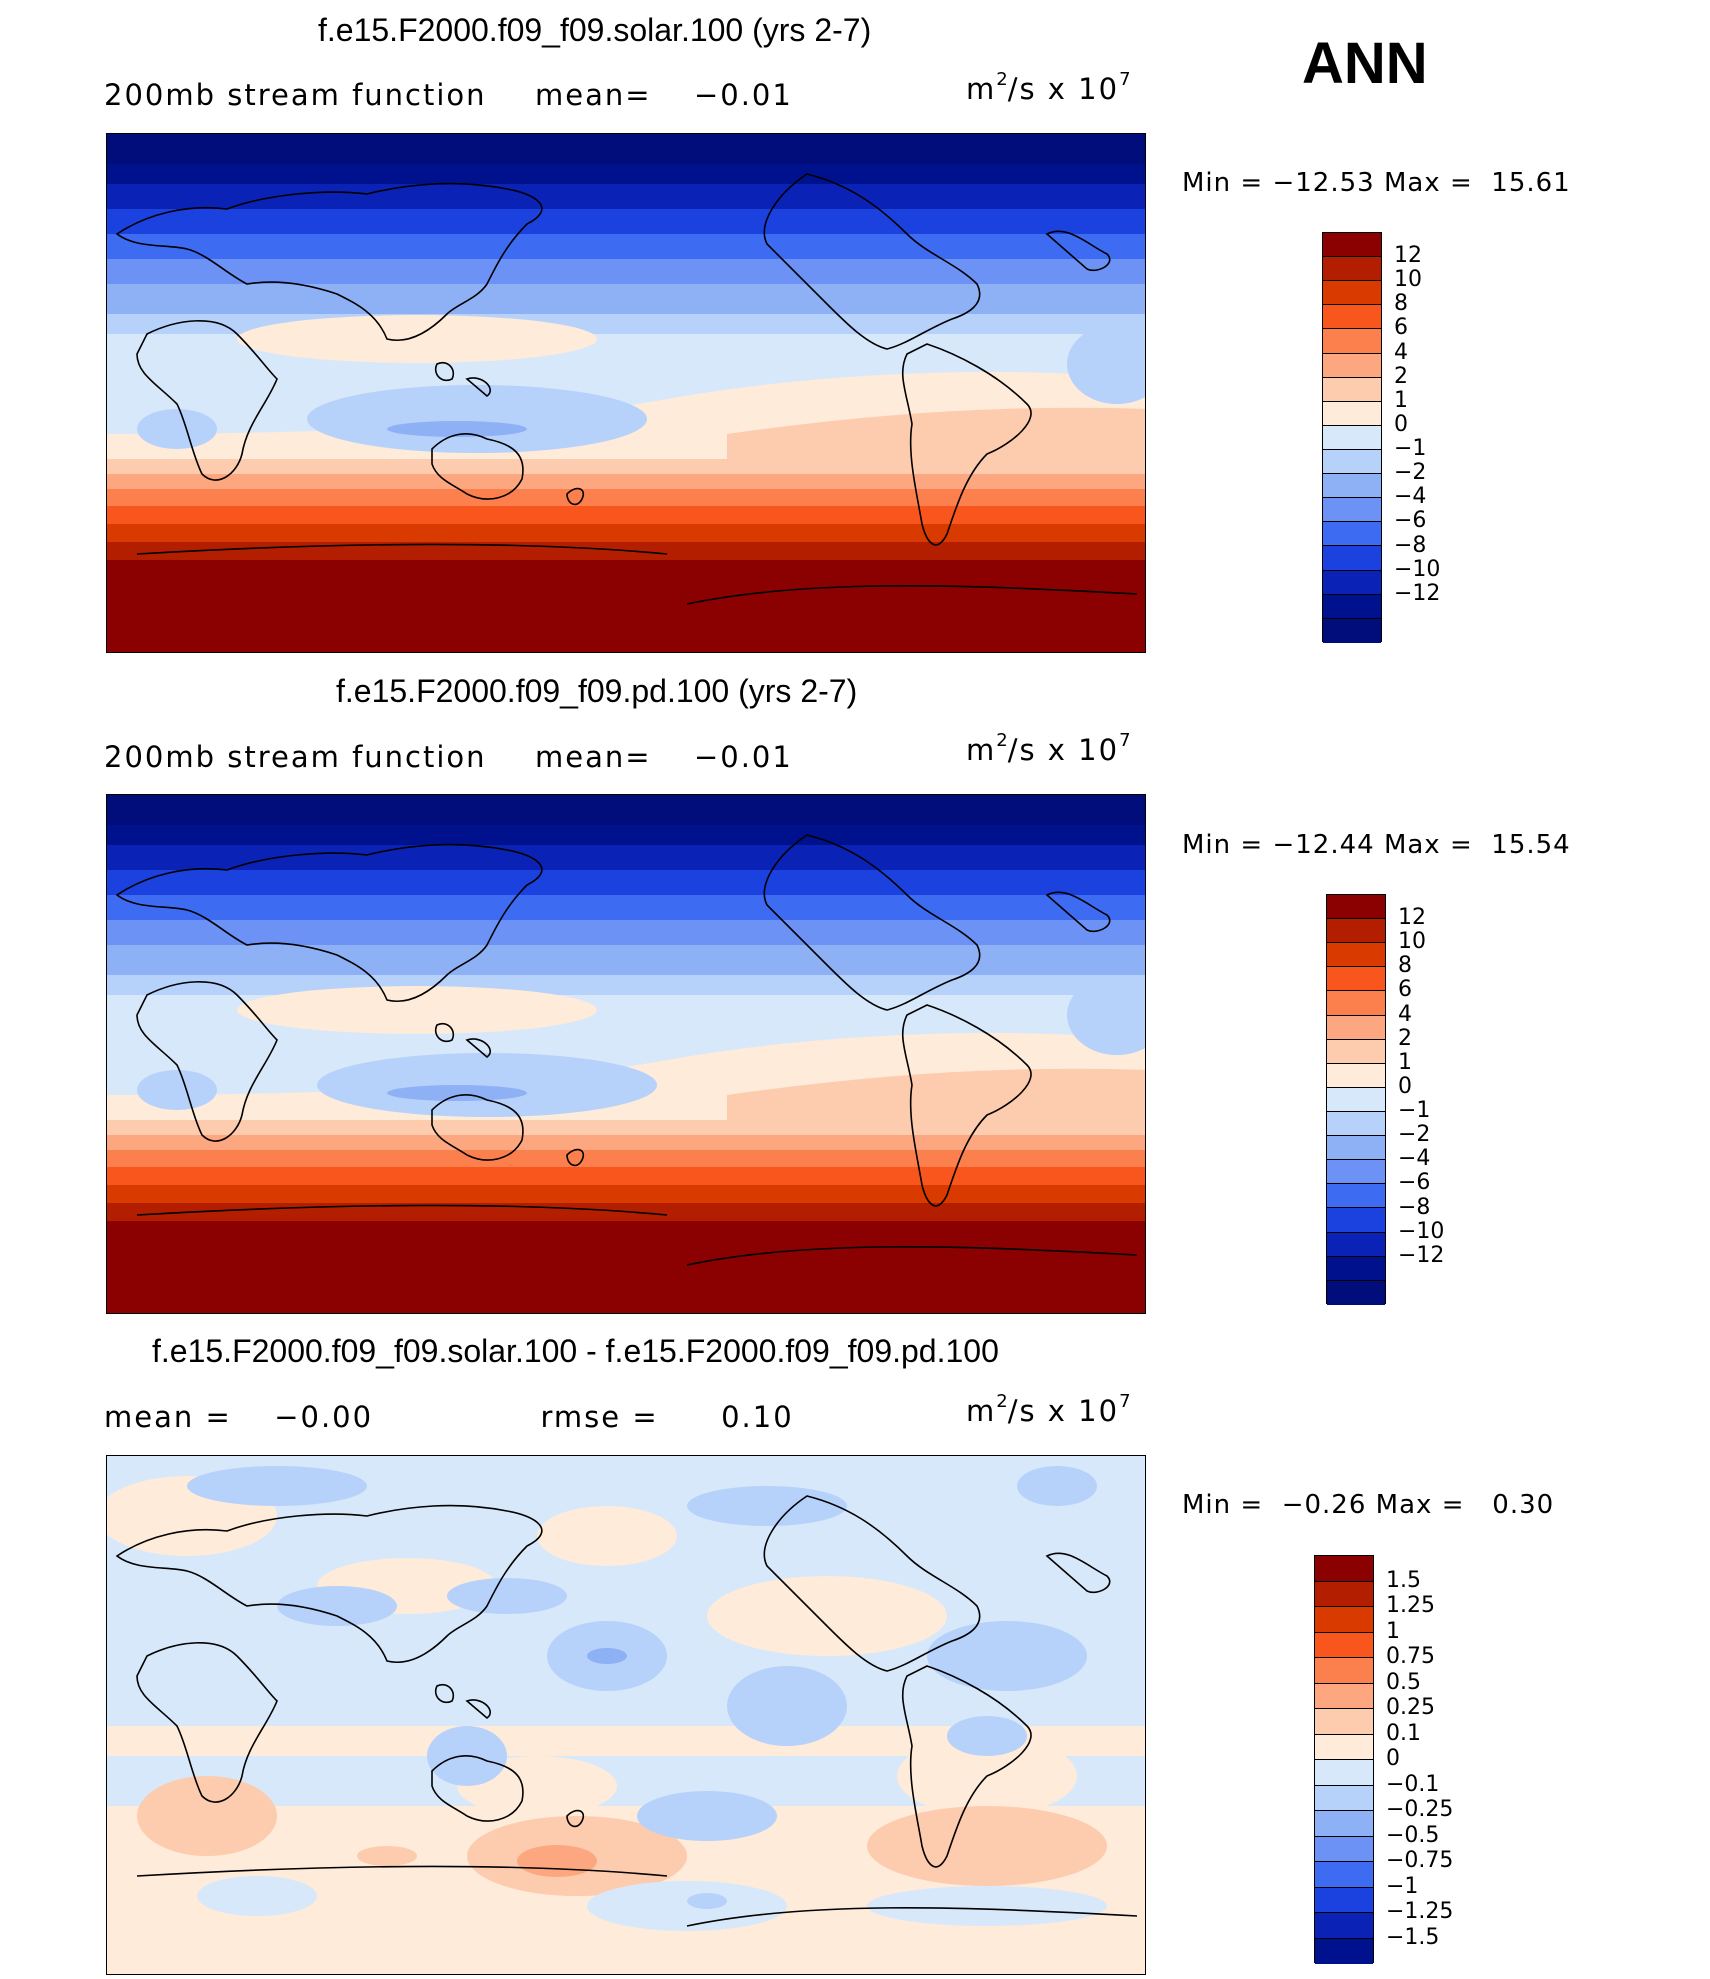 This screenshot has height=1979, width=1710. What do you see at coordinates (295, 95) in the screenshot?
I see `panel-1-variable: 200mb stream function` at bounding box center [295, 95].